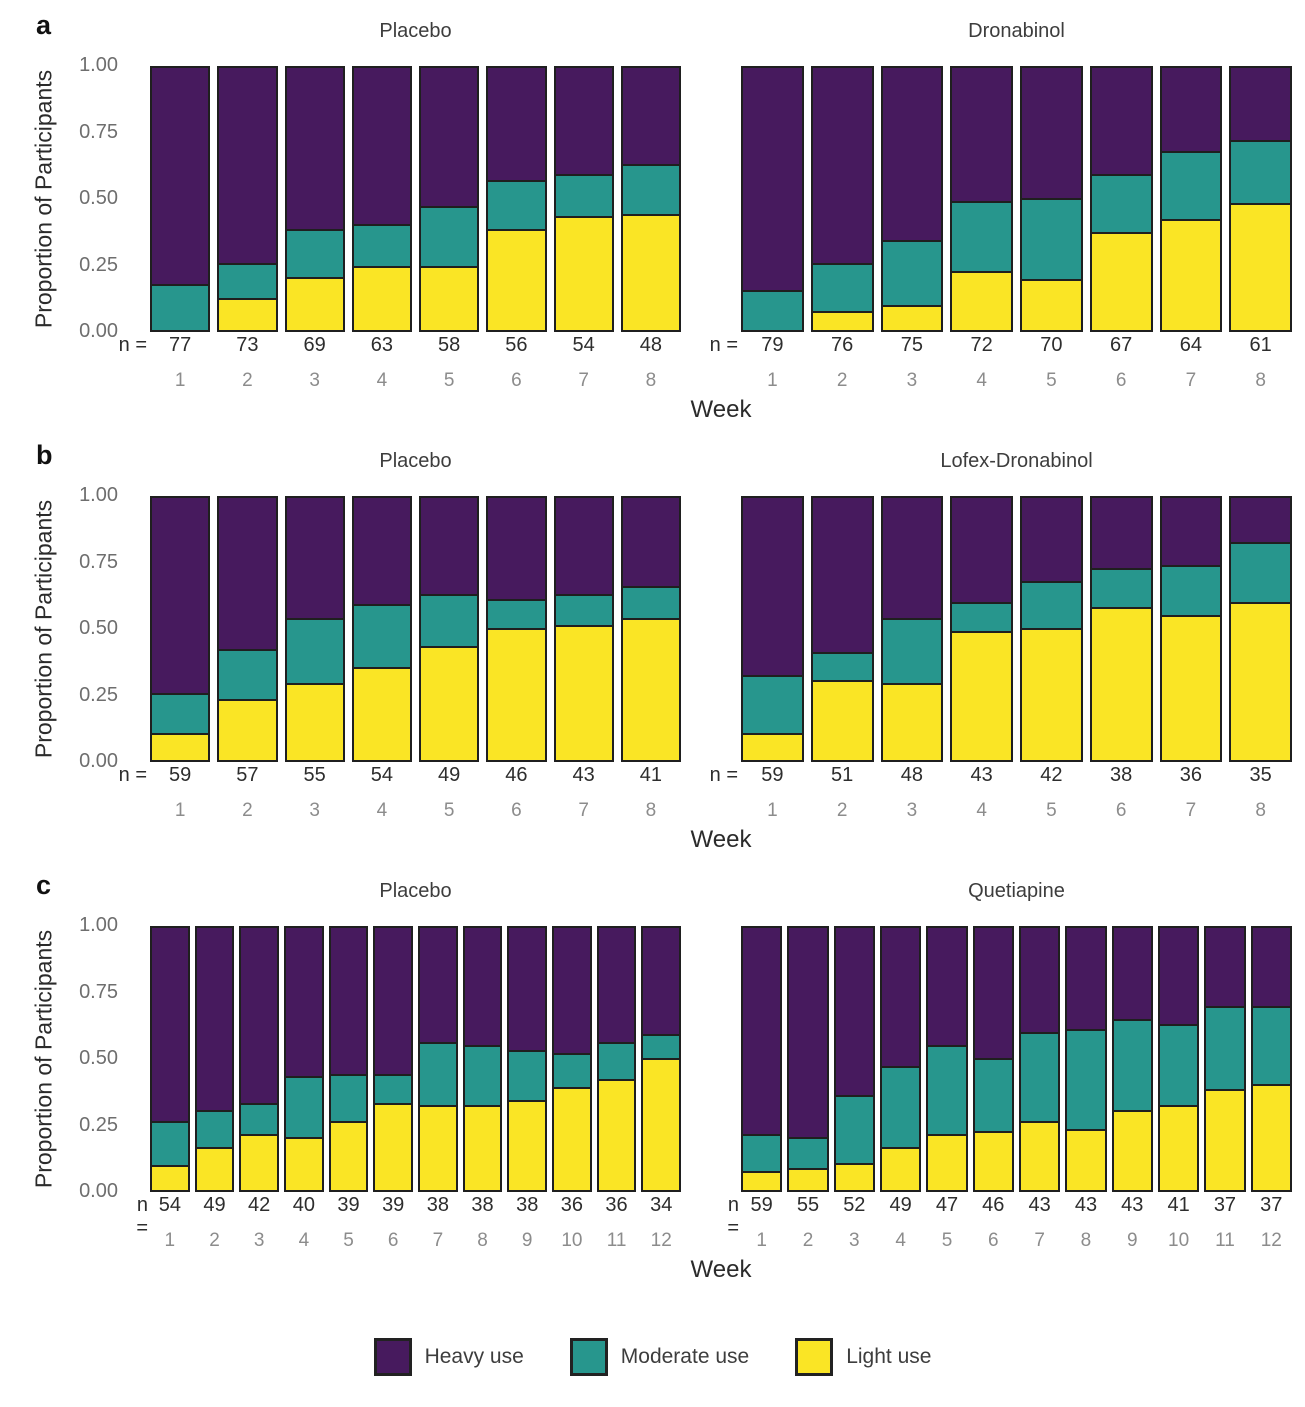  Describe the element at coordinates (98, 628) in the screenshot. I see `y-tick-label: 0.50` at that location.